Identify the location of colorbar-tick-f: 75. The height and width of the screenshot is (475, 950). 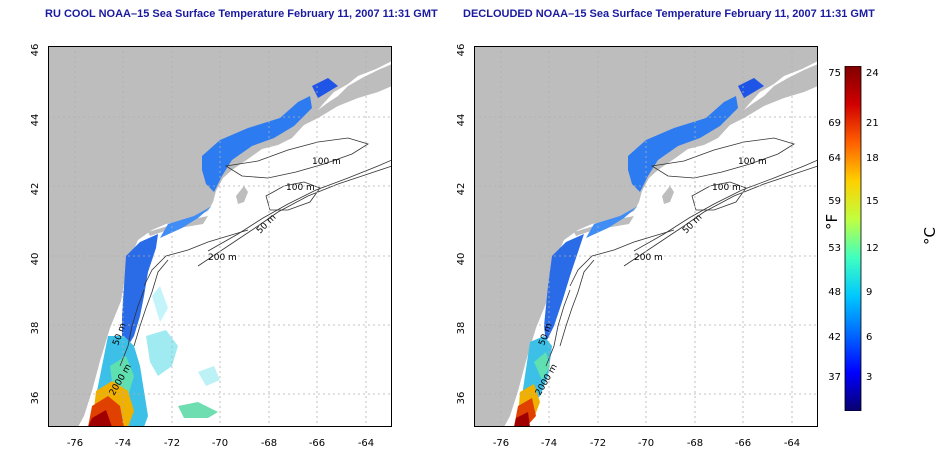
(834, 73).